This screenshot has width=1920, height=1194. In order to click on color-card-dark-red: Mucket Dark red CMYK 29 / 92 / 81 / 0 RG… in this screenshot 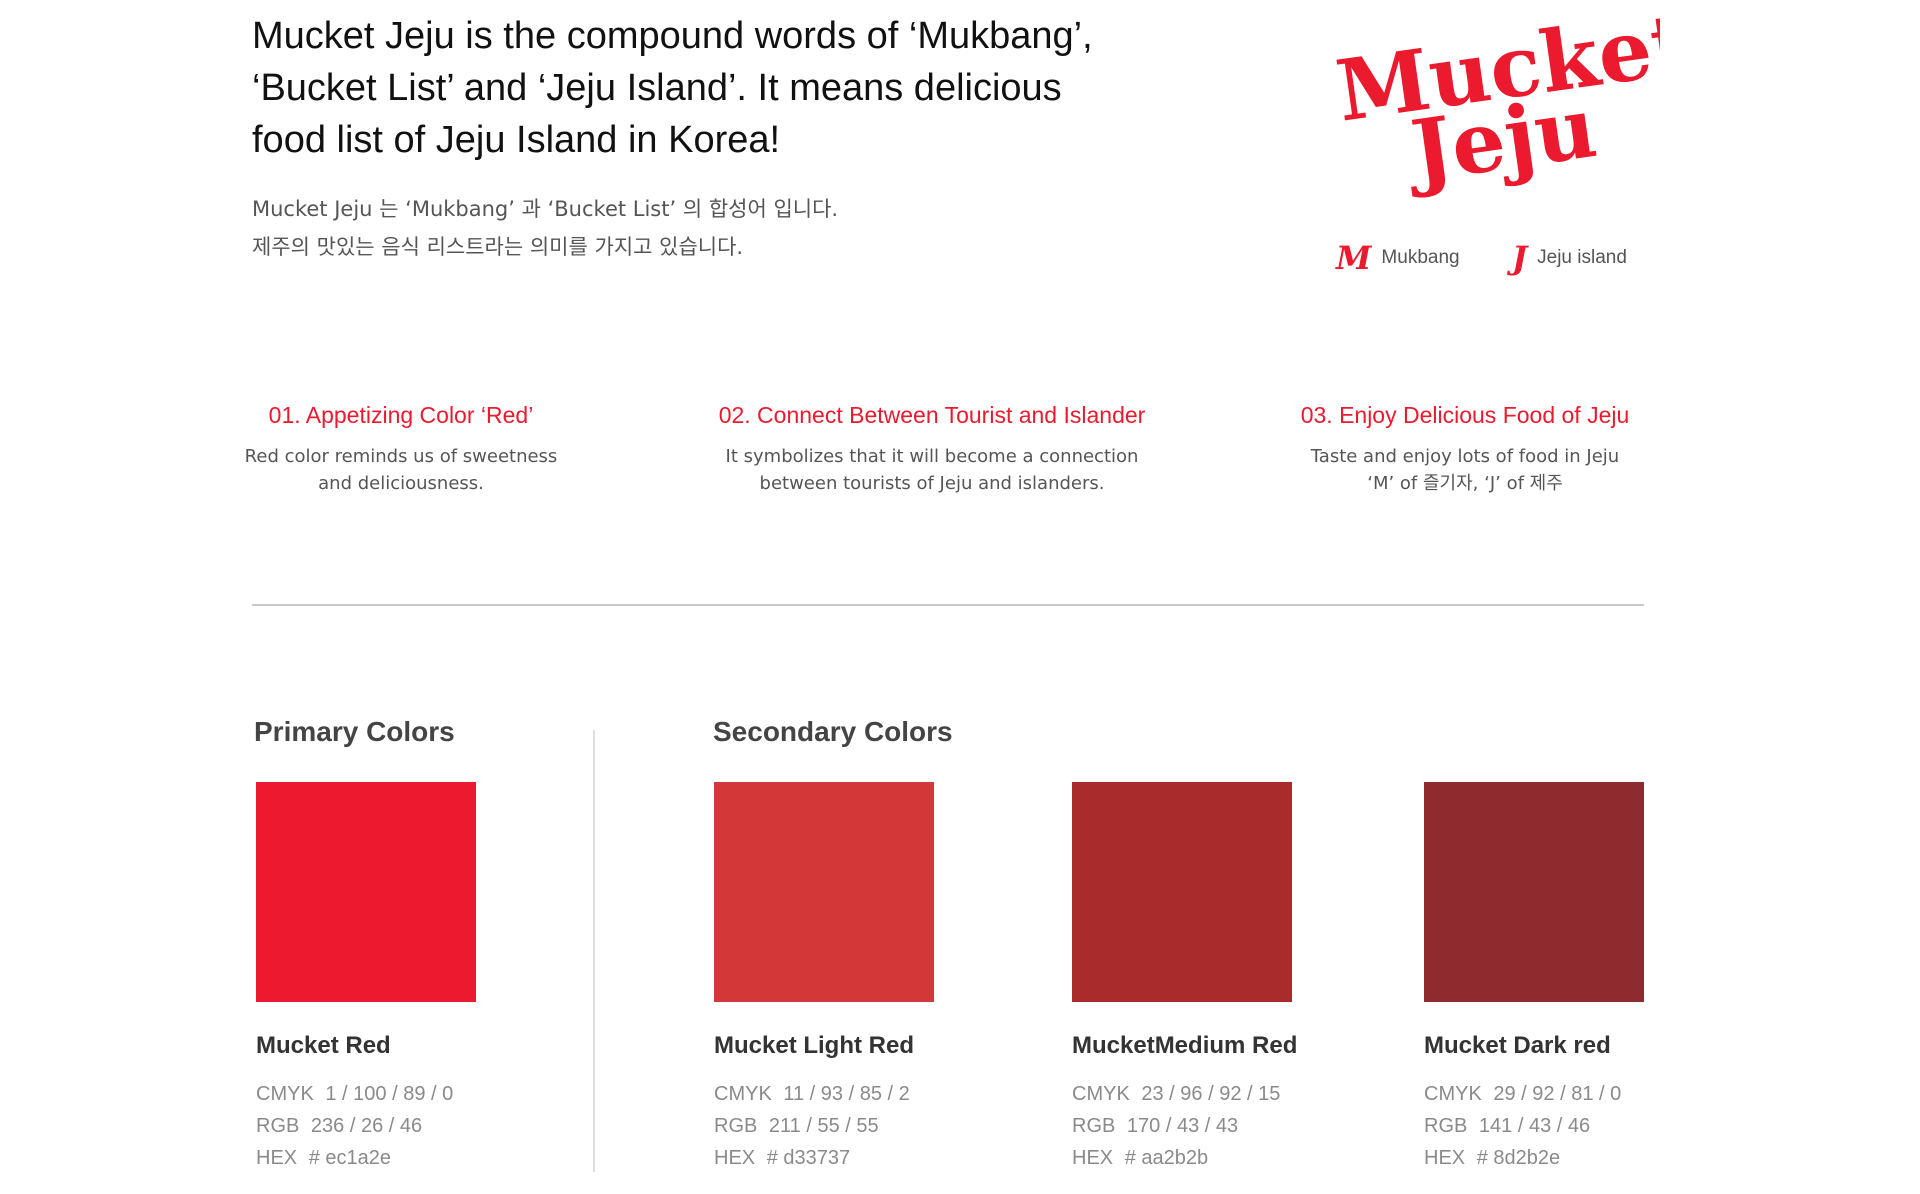, I will do `click(1534, 978)`.